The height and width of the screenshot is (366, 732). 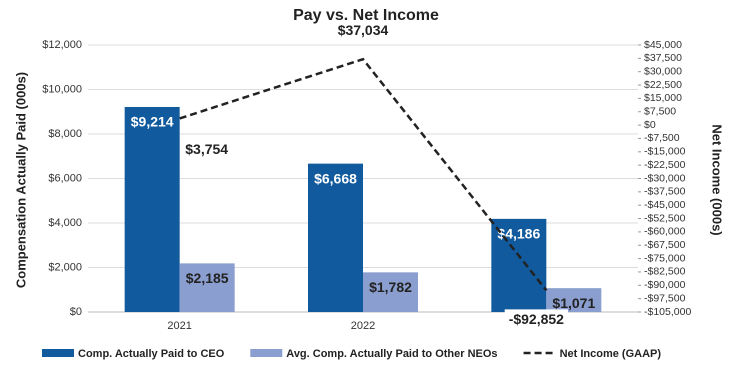 I want to click on y2-tick-label: -$7,500, so click(x=662, y=138).